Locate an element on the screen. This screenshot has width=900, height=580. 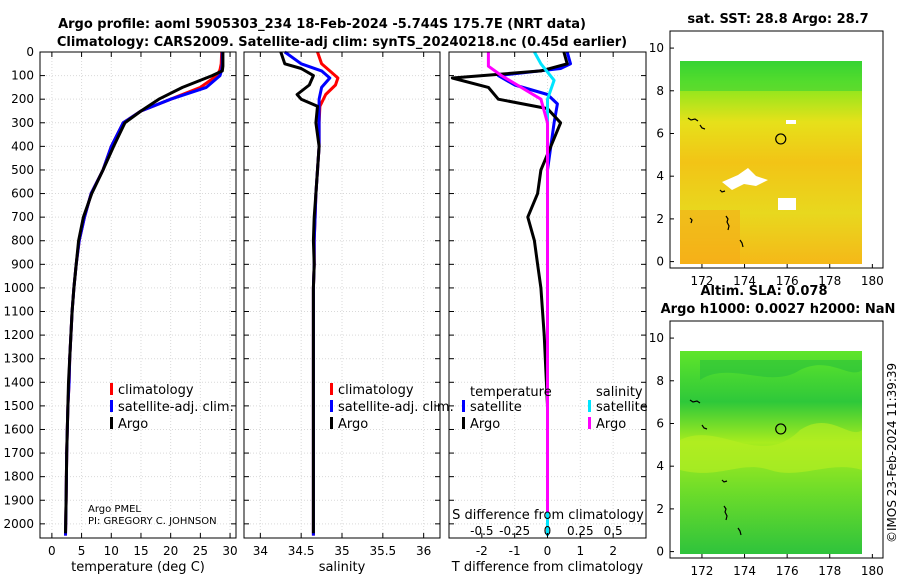
sla-map-ridge is located at coordinates (771, 447).